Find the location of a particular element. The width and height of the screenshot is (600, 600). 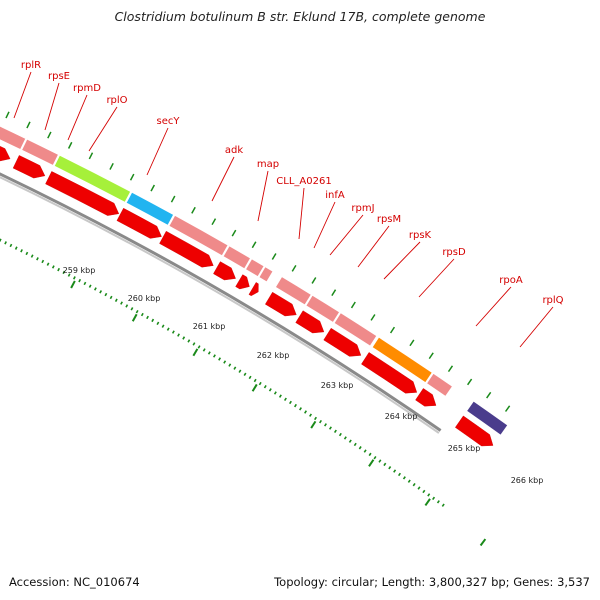

gene-label: rplO is located at coordinates (116, 100).